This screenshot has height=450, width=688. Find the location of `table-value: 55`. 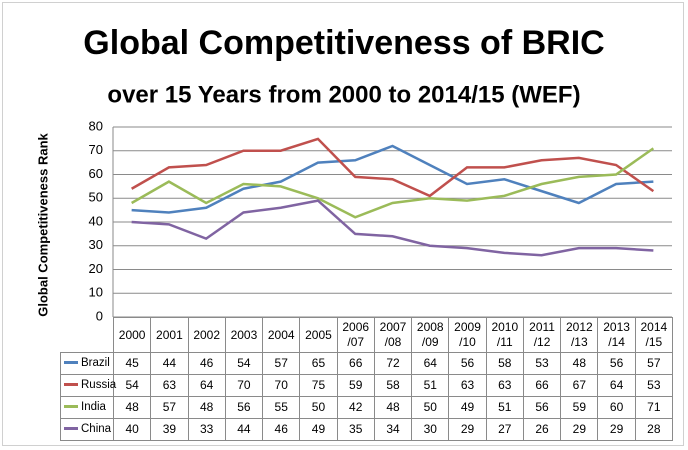

table-value: 55 is located at coordinates (281, 407).